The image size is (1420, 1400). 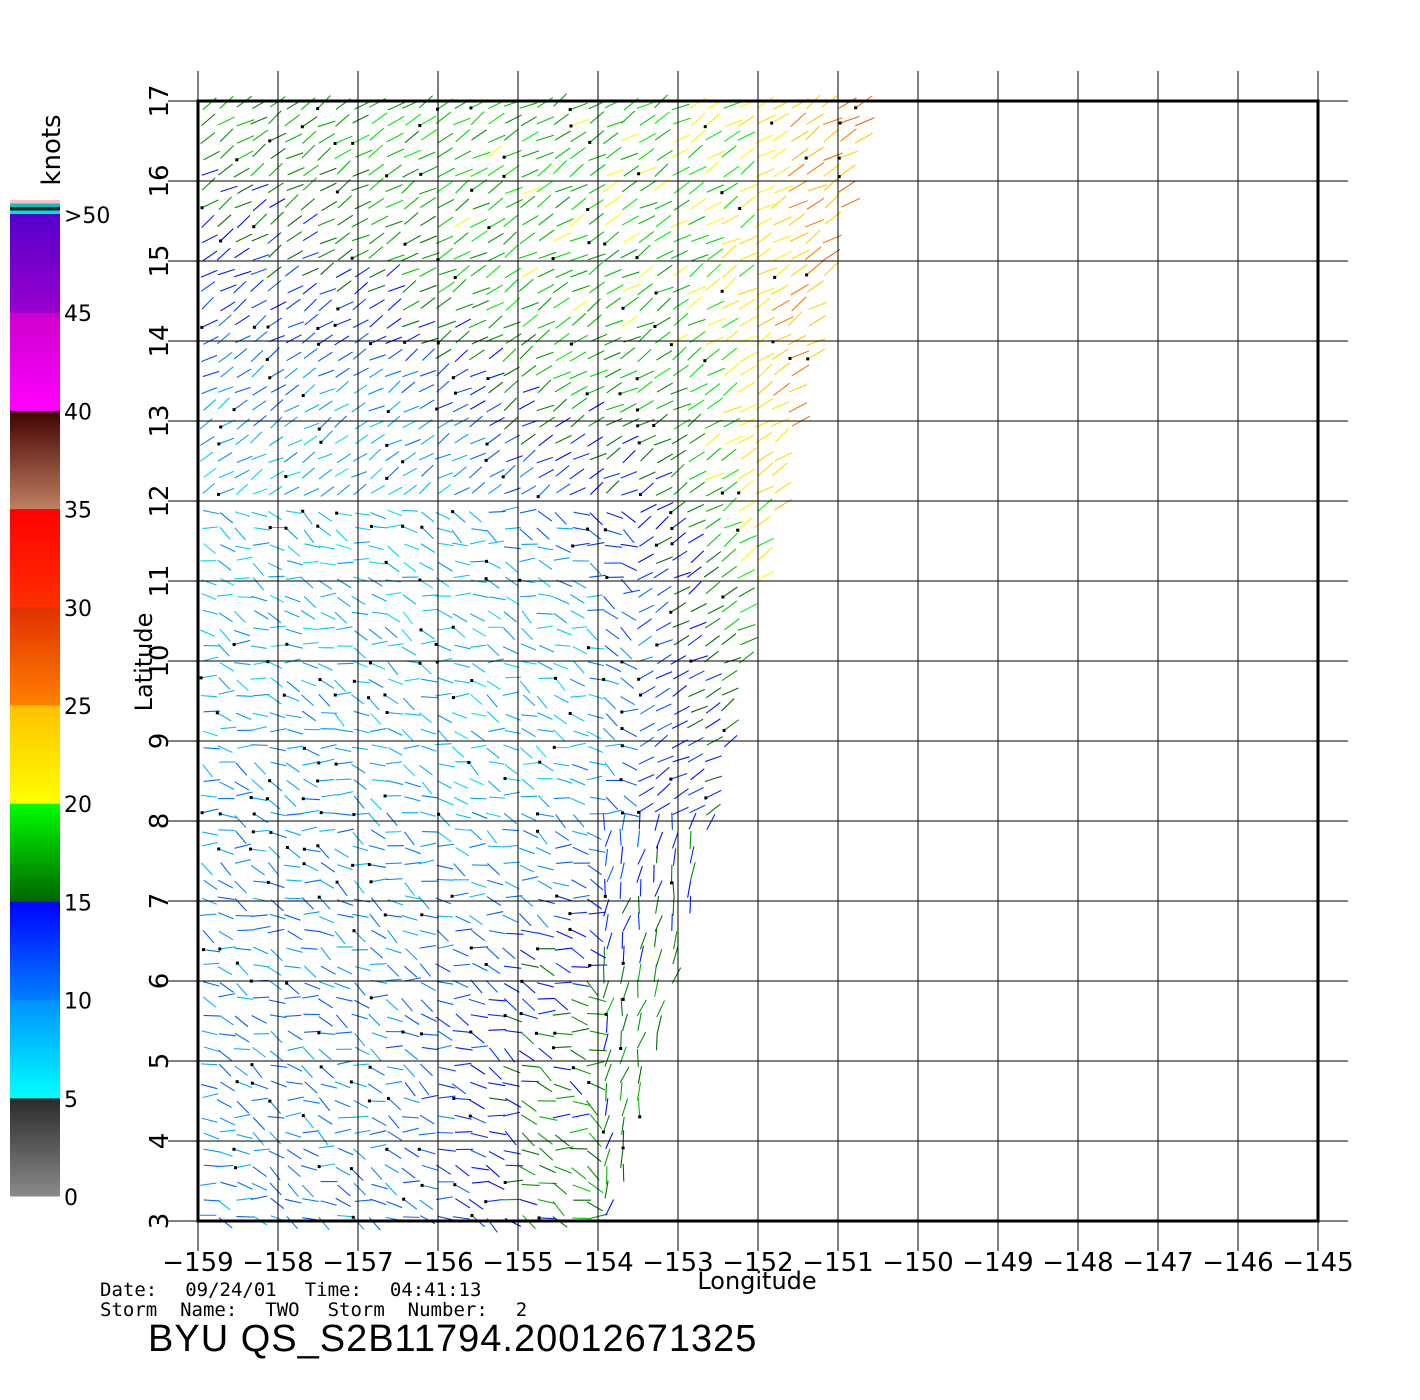 I want to click on colorbar-band, so click(x=35, y=754).